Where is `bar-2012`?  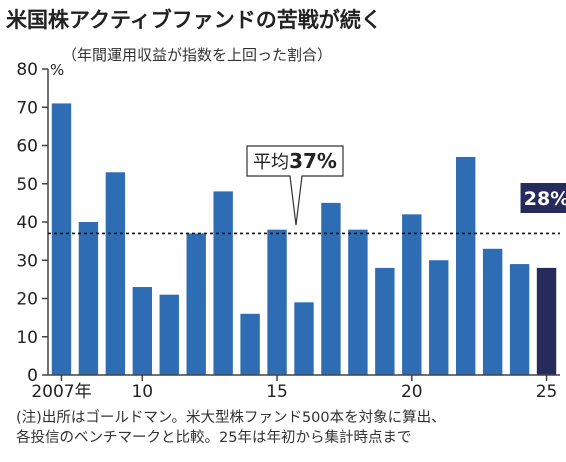 bar-2012 is located at coordinates (196, 304).